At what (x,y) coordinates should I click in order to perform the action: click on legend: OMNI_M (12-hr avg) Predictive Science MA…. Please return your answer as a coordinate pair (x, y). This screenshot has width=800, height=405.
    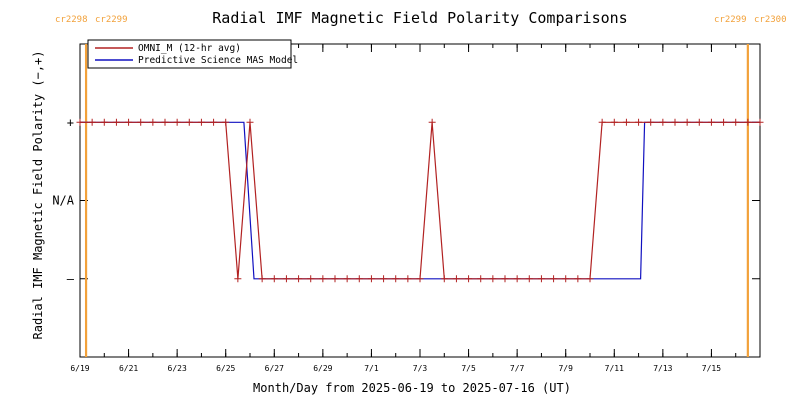
    Looking at the image, I should click on (192, 54).